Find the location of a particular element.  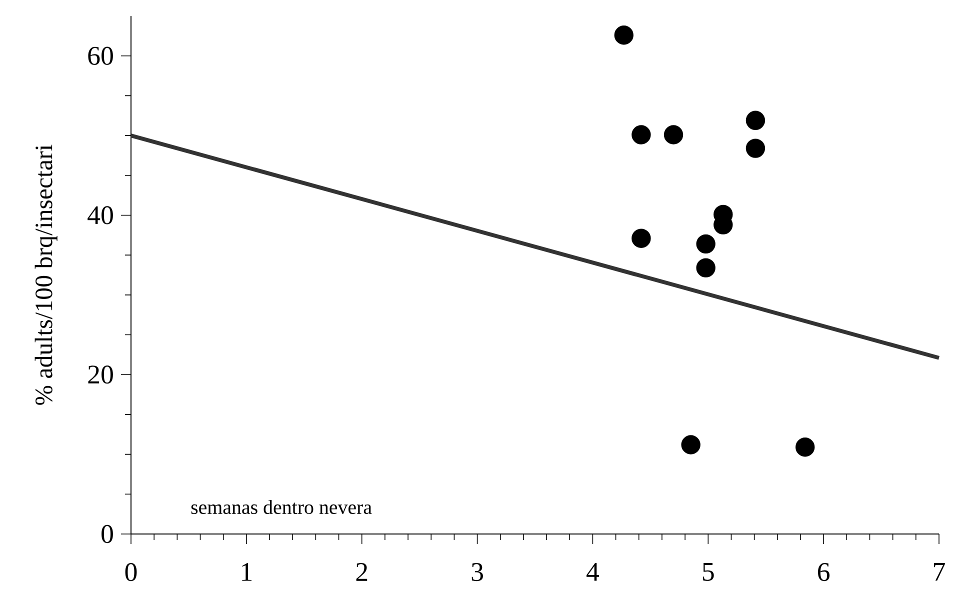

x-tick-label: 0 is located at coordinates (131, 572).